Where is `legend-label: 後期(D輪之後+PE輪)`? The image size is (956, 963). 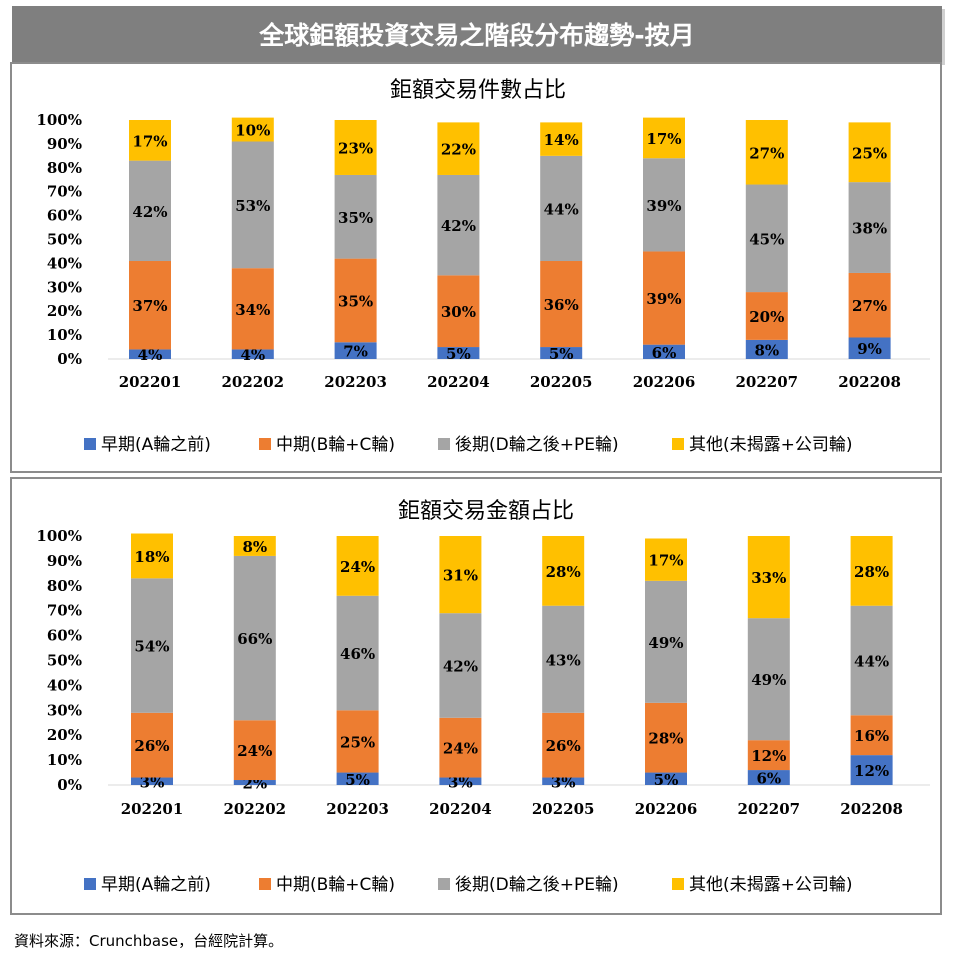
legend-label: 後期(D輪之後+PE輪) is located at coordinates (537, 445).